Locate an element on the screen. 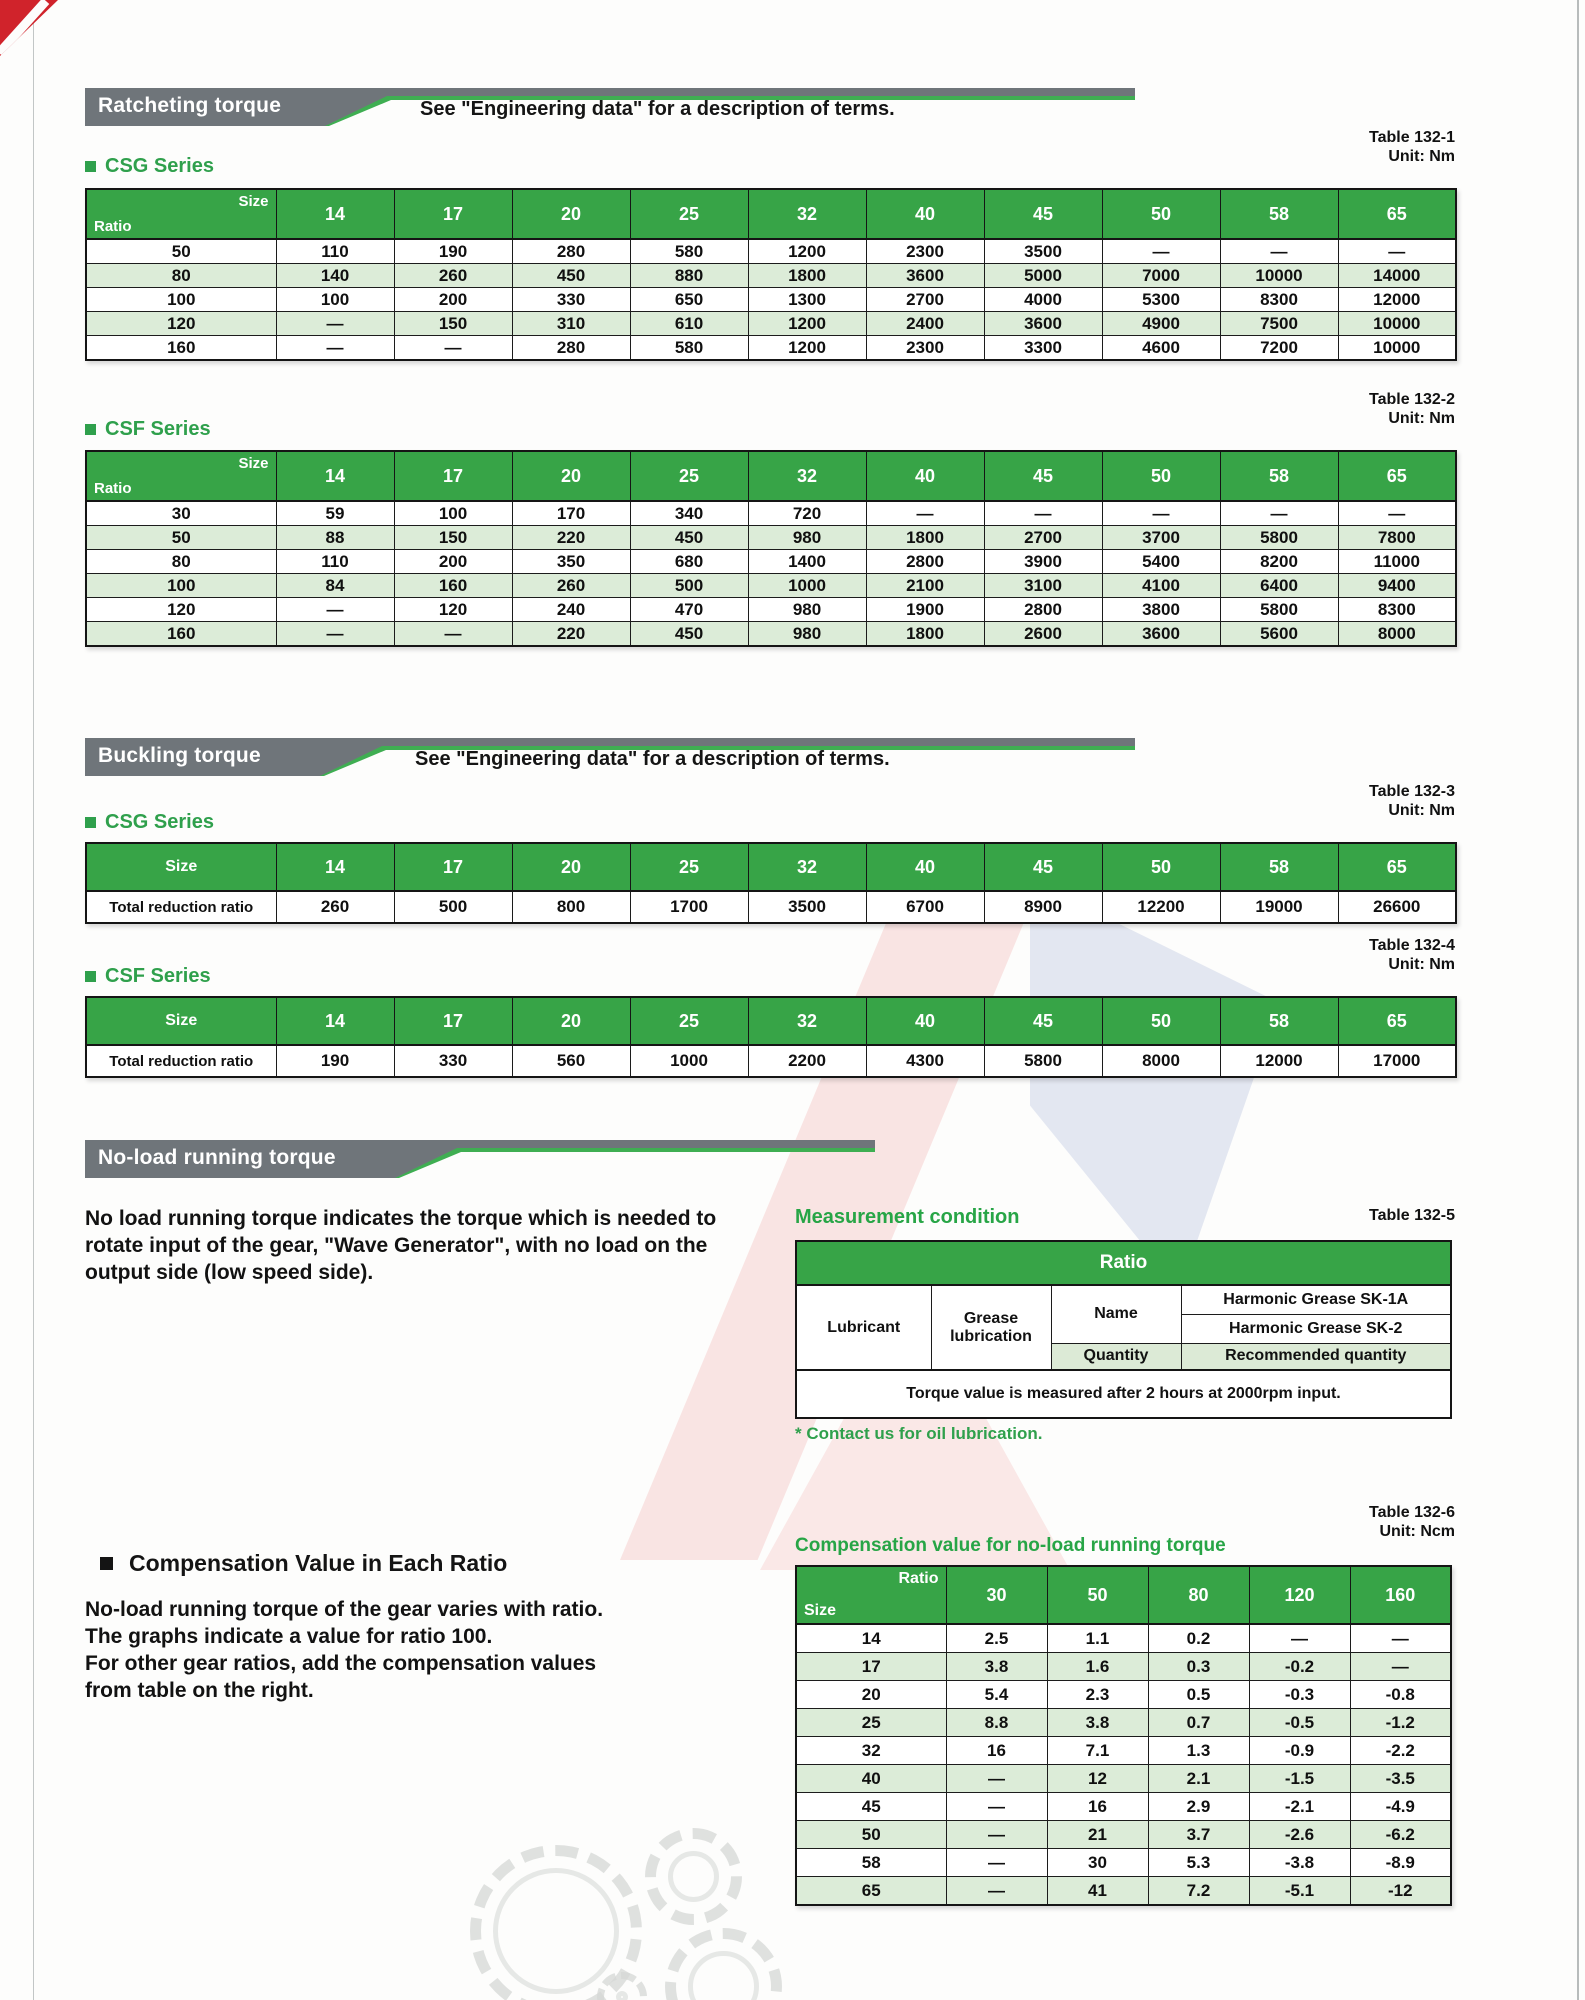 The height and width of the screenshot is (2000, 1585). value-cell: 7500 is located at coordinates (1279, 323).